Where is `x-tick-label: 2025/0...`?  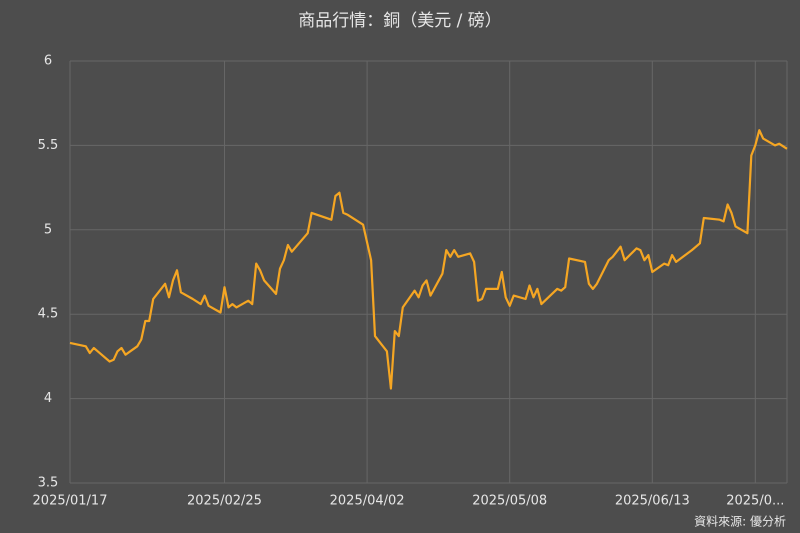
x-tick-label: 2025/0... is located at coordinates (755, 501).